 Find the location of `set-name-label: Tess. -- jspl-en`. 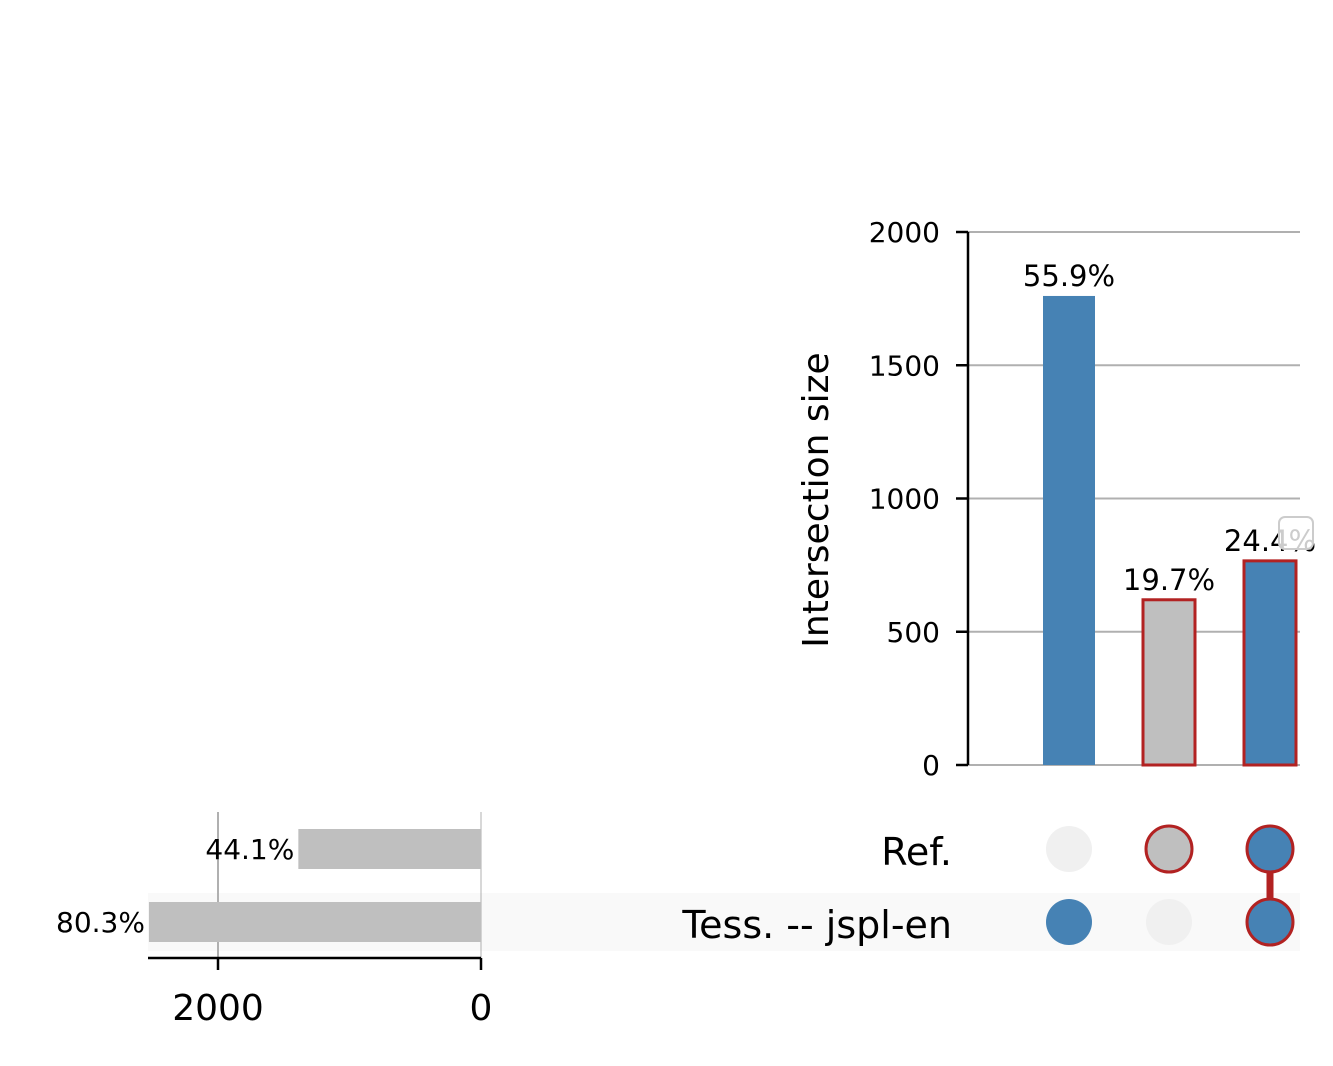

set-name-label: Tess. -- jspl-en is located at coordinates (816, 925).